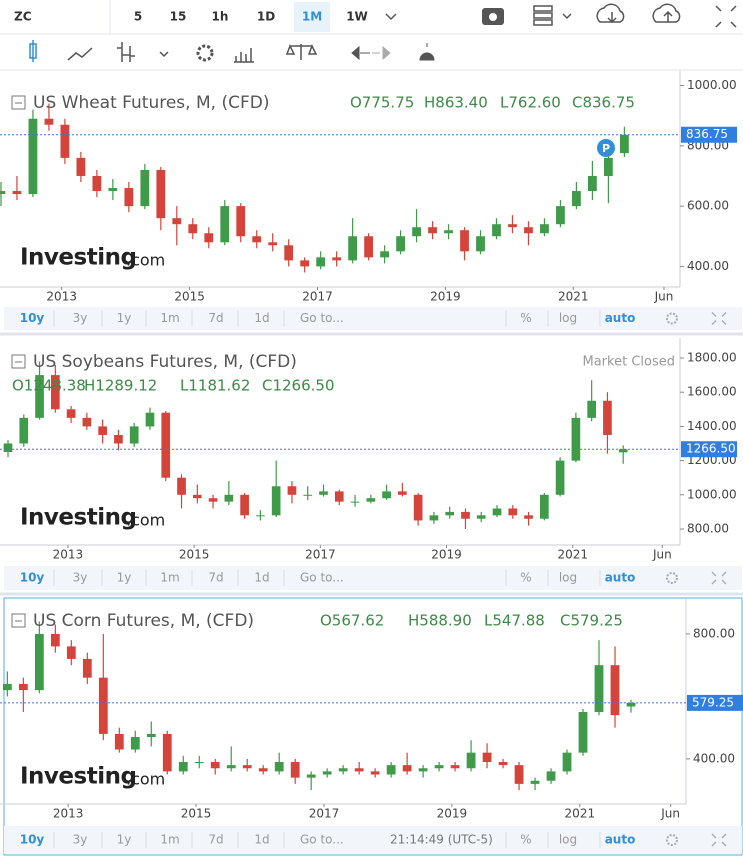  What do you see at coordinates (33, 51) in the screenshot?
I see `candles-icon` at bounding box center [33, 51].